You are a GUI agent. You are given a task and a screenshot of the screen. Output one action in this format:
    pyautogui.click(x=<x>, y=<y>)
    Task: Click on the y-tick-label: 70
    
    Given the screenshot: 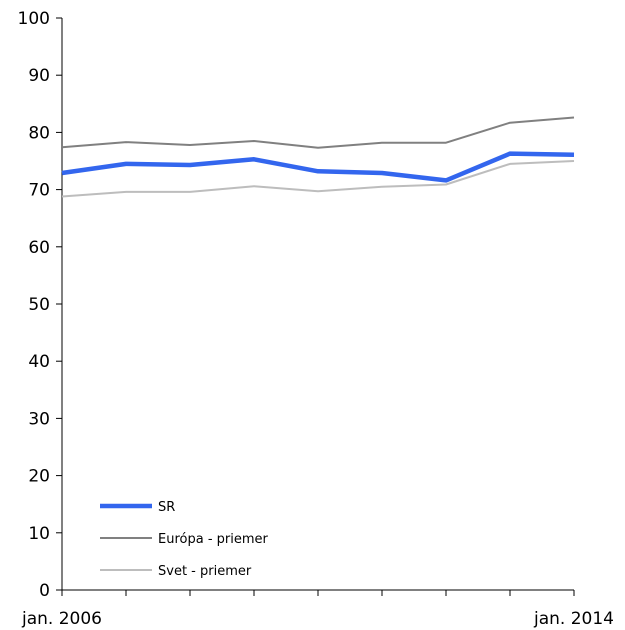 What is the action you would take?
    pyautogui.click(x=39, y=191)
    